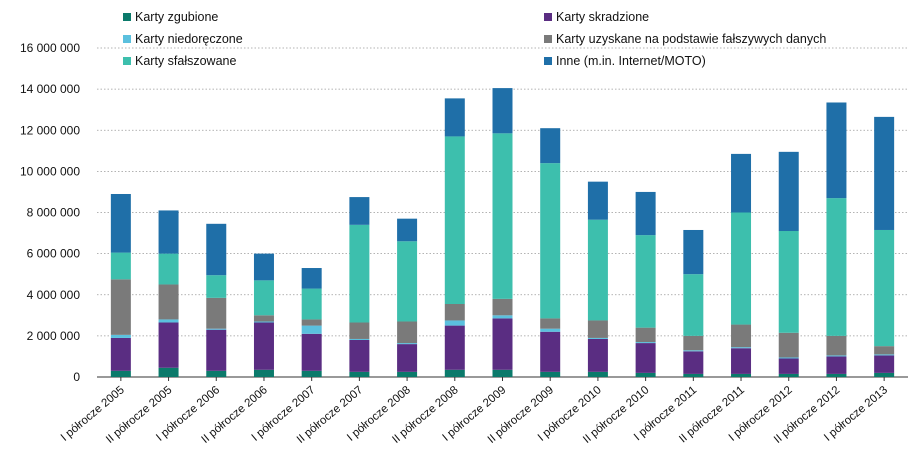 Image resolution: width=912 pixels, height=473 pixels. I want to click on legend-item: Karty zgubione, so click(170, 17).